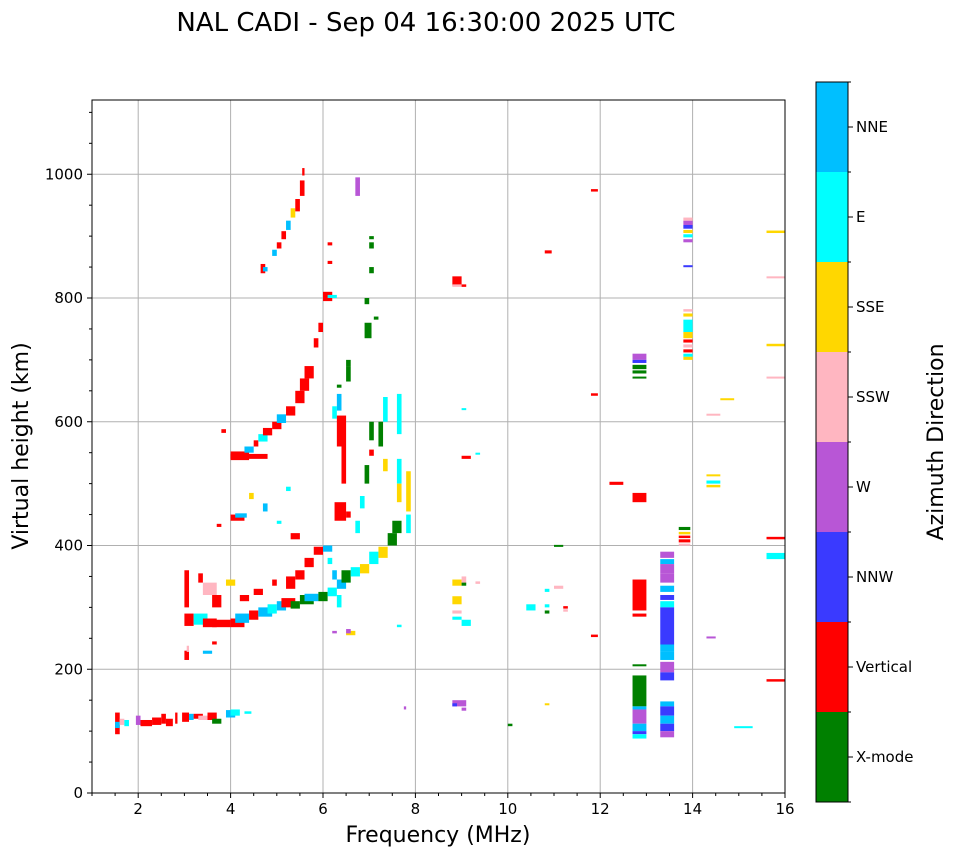 Image resolution: width=958 pixels, height=857 pixels. Describe the element at coordinates (873, 397) in the screenshot. I see `colorbar-label-ssw: SSW` at that location.